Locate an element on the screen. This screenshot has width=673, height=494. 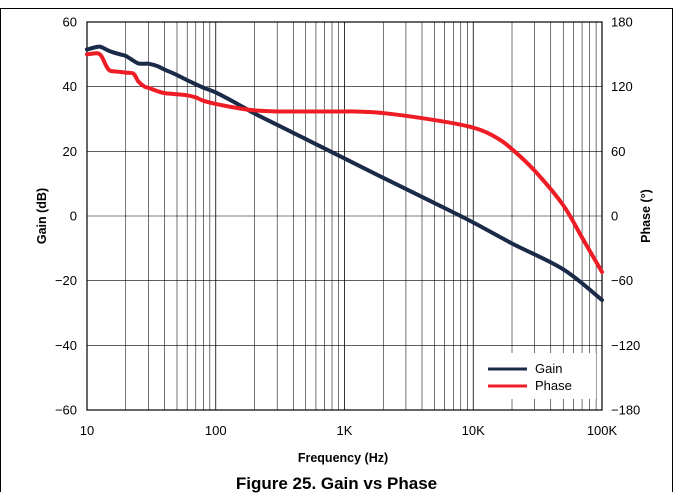
y-tick-label: 0 is located at coordinates (73, 216).